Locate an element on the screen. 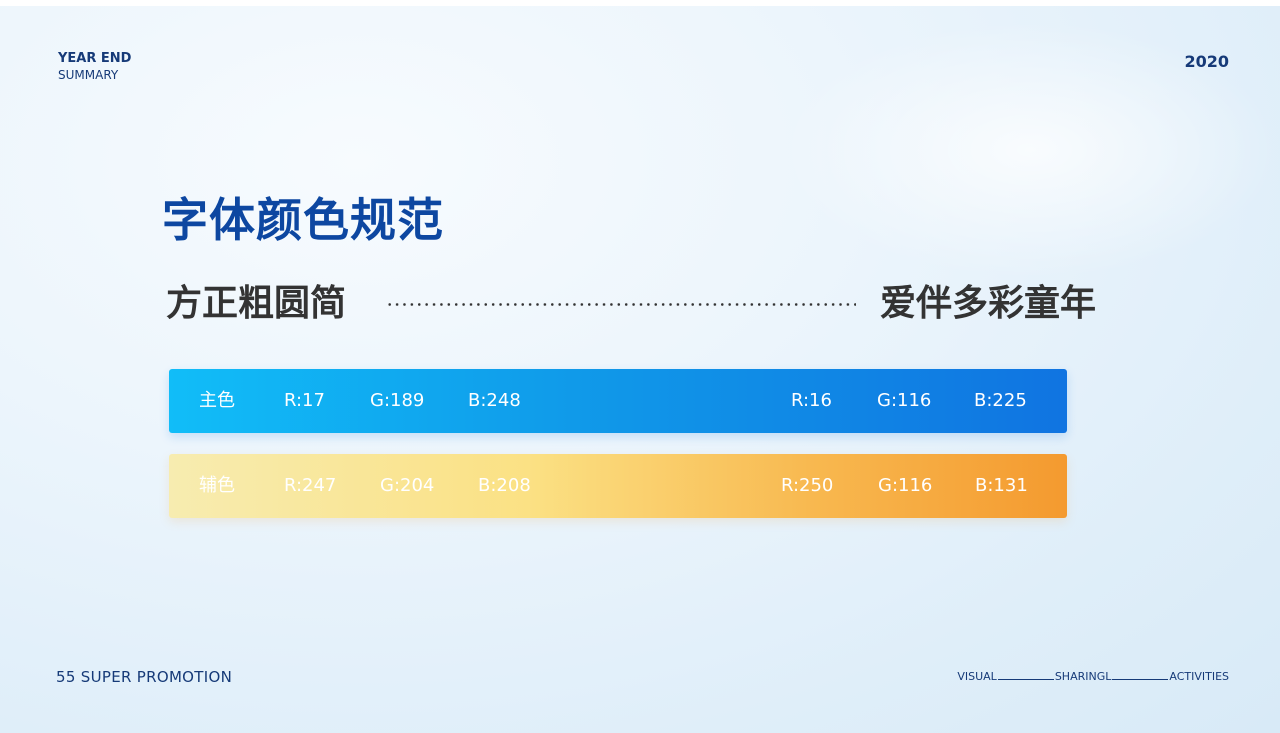 The image size is (1280, 733). secondary-start-r: R:247 is located at coordinates (310, 485).